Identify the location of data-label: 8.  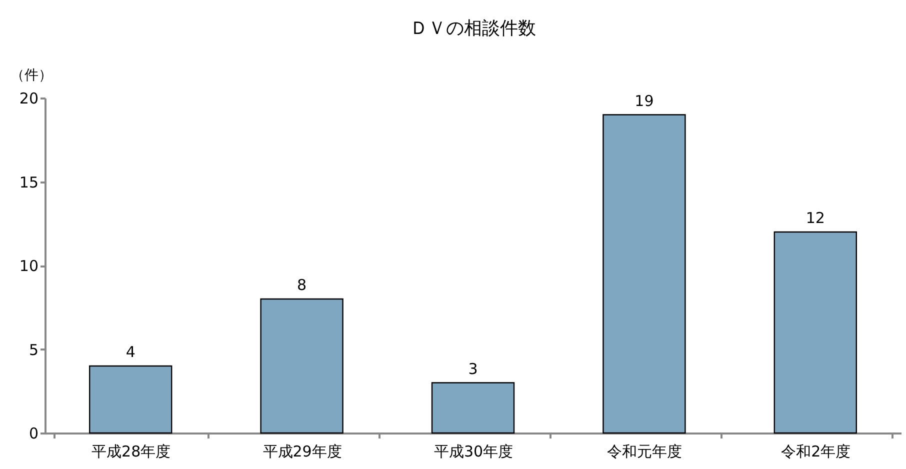
(302, 285).